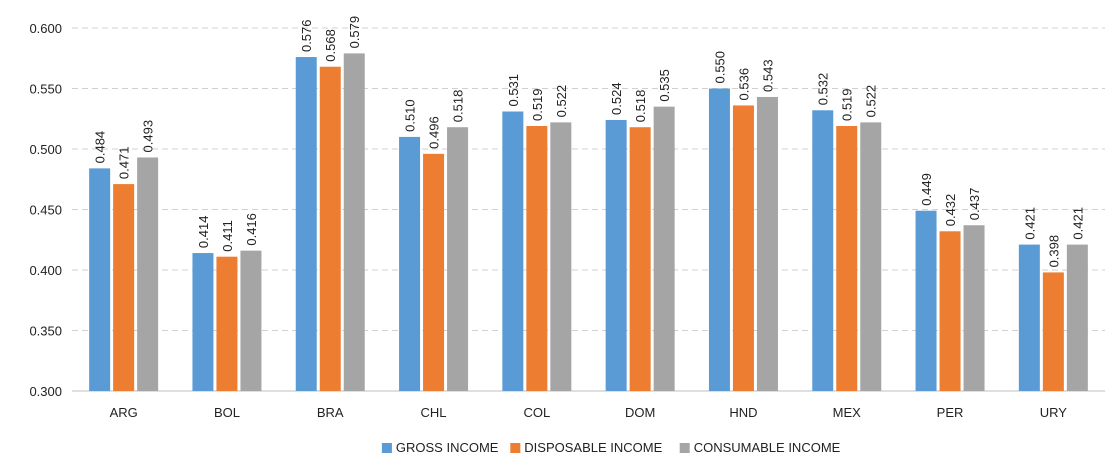  What do you see at coordinates (124, 412) in the screenshot?
I see `x-tick-label: ARG` at bounding box center [124, 412].